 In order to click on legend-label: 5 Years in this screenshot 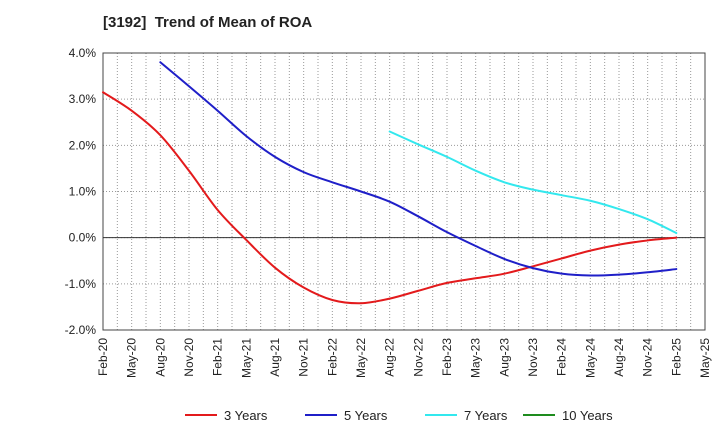, I will do `click(366, 415)`.